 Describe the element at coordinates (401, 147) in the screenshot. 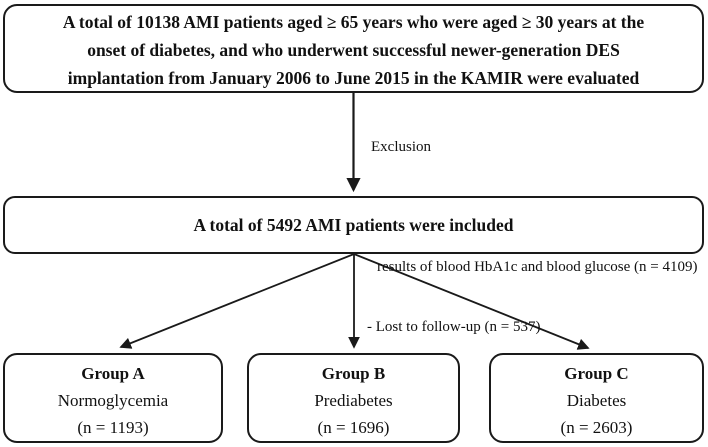

I see `exclusion-title: Exclusion` at that location.